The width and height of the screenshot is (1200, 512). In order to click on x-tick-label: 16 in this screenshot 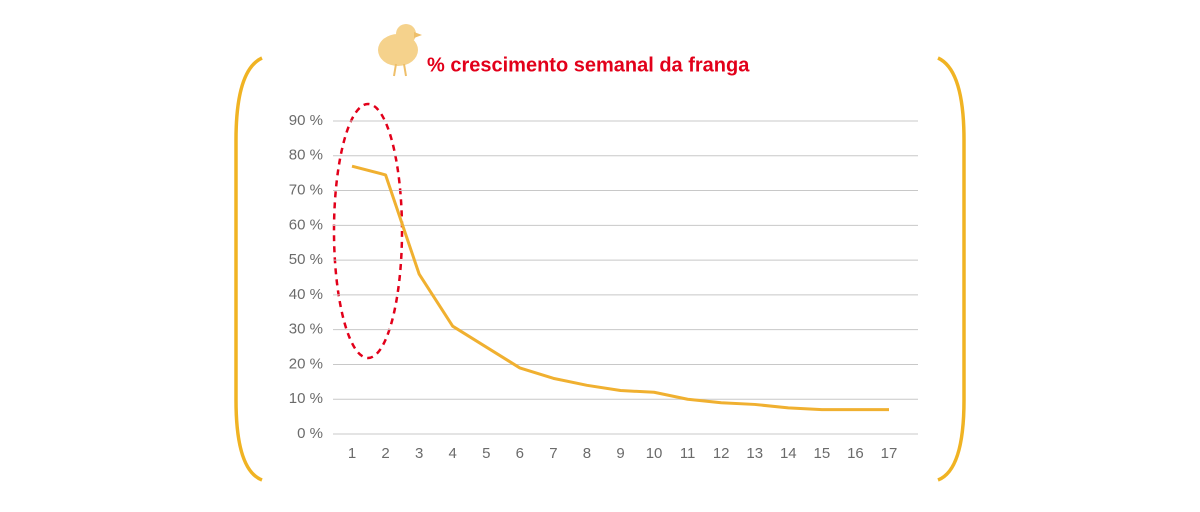, I will do `click(855, 453)`.